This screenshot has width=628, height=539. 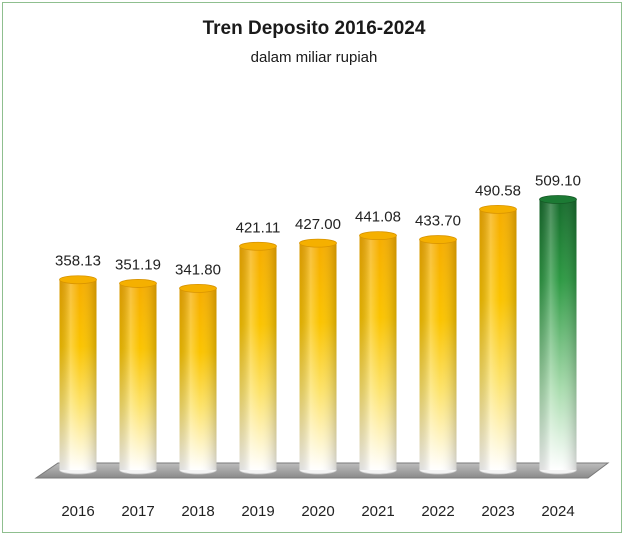 I want to click on value-label-2024: 509.10, so click(x=558, y=181).